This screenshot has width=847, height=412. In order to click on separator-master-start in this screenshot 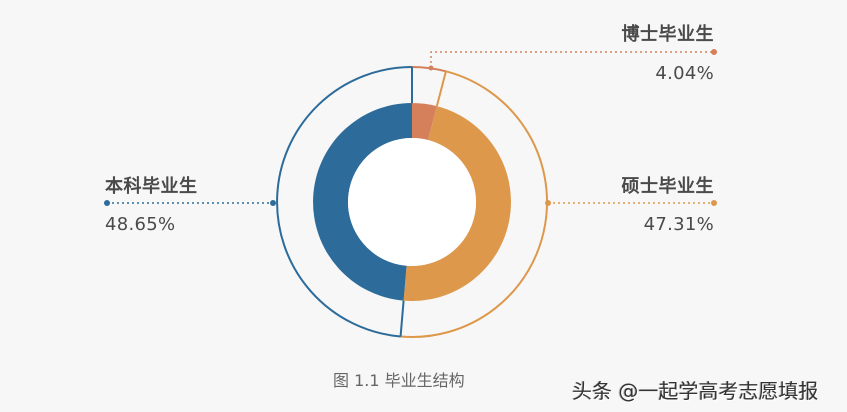, I will do `click(441, 89)`.